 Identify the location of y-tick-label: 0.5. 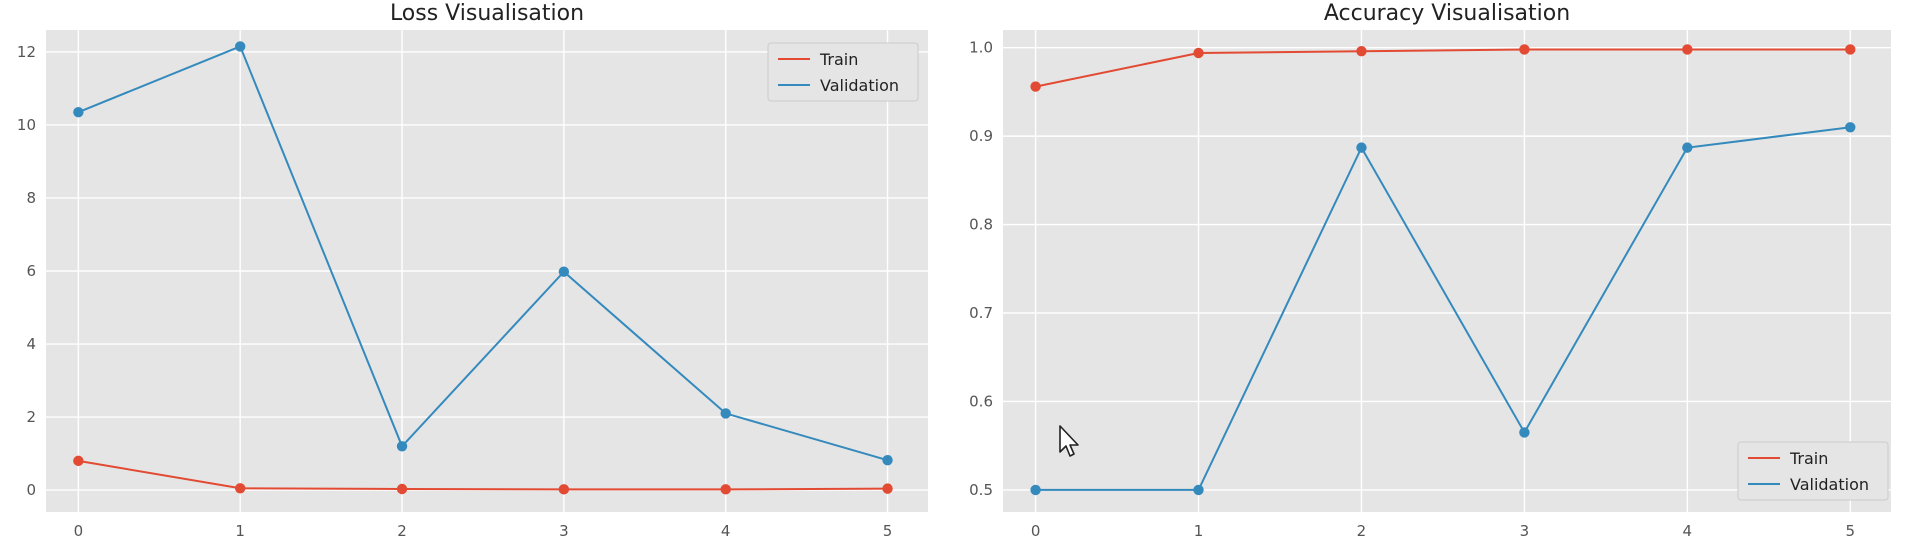
(981, 490).